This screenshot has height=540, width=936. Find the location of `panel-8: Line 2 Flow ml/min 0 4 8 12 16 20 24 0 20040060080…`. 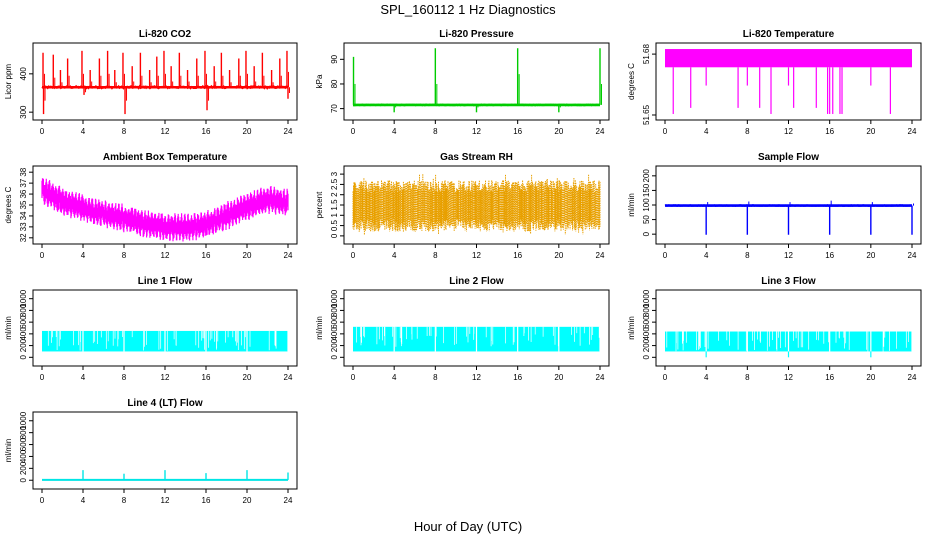

panel-8: Line 2 Flow ml/min 0 4 8 12 16 20 24 0 20040060080… is located at coordinates (462, 329).